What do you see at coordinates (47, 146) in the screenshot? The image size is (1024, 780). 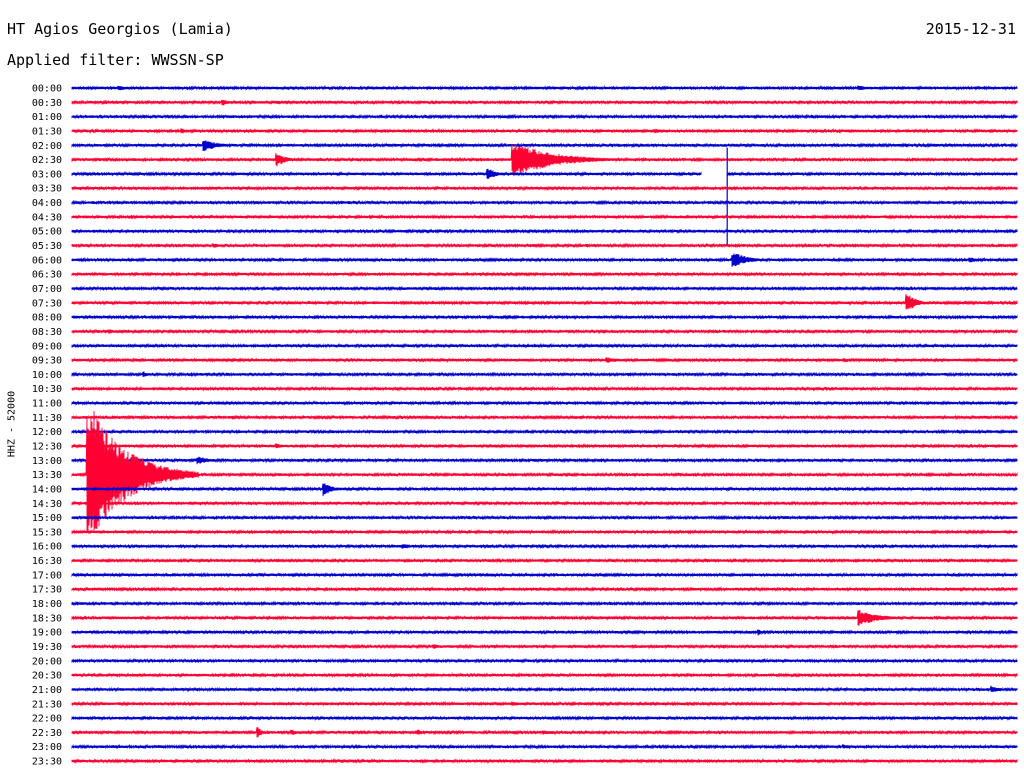 I see `time-label: 02:00` at bounding box center [47, 146].